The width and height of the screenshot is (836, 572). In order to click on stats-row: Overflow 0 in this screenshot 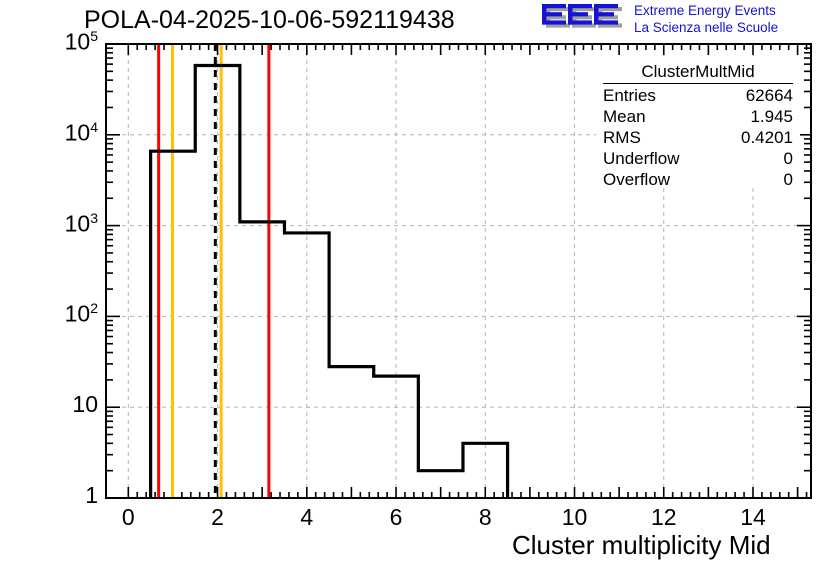, I will do `click(698, 179)`.